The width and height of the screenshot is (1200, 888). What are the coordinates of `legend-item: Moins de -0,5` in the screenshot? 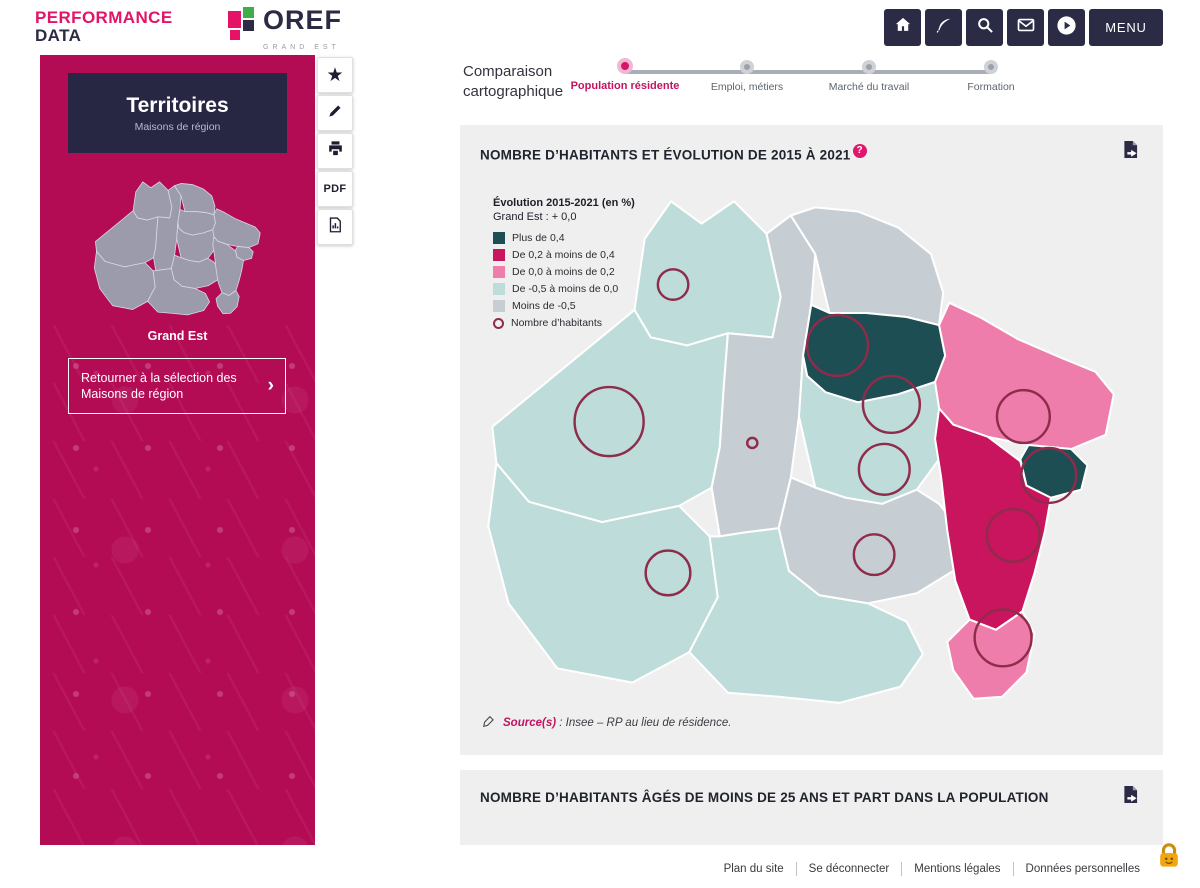 It's located at (578, 306).